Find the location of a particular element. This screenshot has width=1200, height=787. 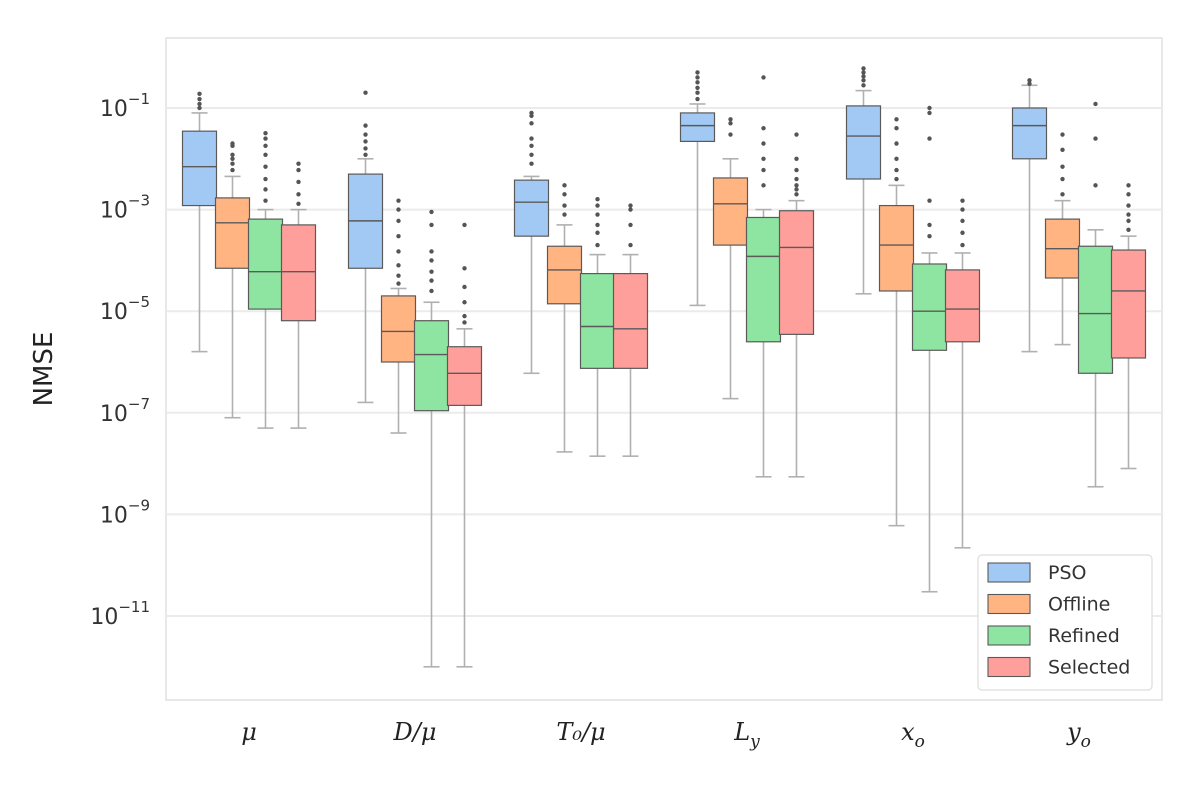

y-tick-label: 10⁻⁹ is located at coordinates (125, 512).